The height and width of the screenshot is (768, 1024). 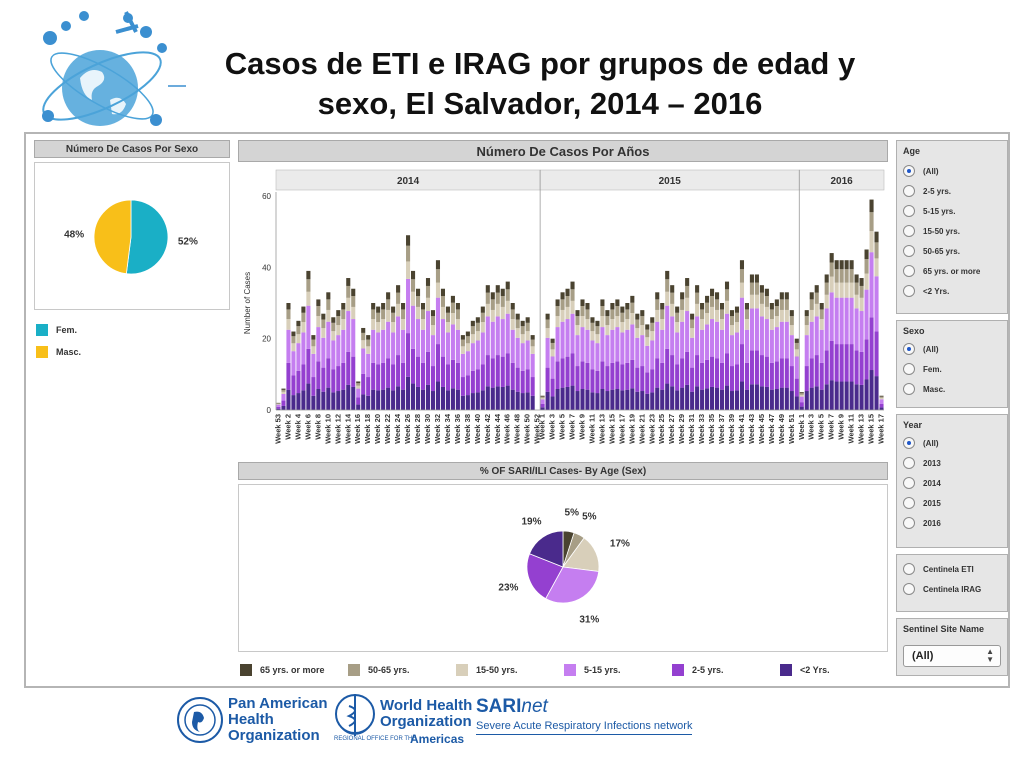 What do you see at coordinates (532, 522) in the screenshot?
I see `pie-data-label: 19%` at bounding box center [532, 522].